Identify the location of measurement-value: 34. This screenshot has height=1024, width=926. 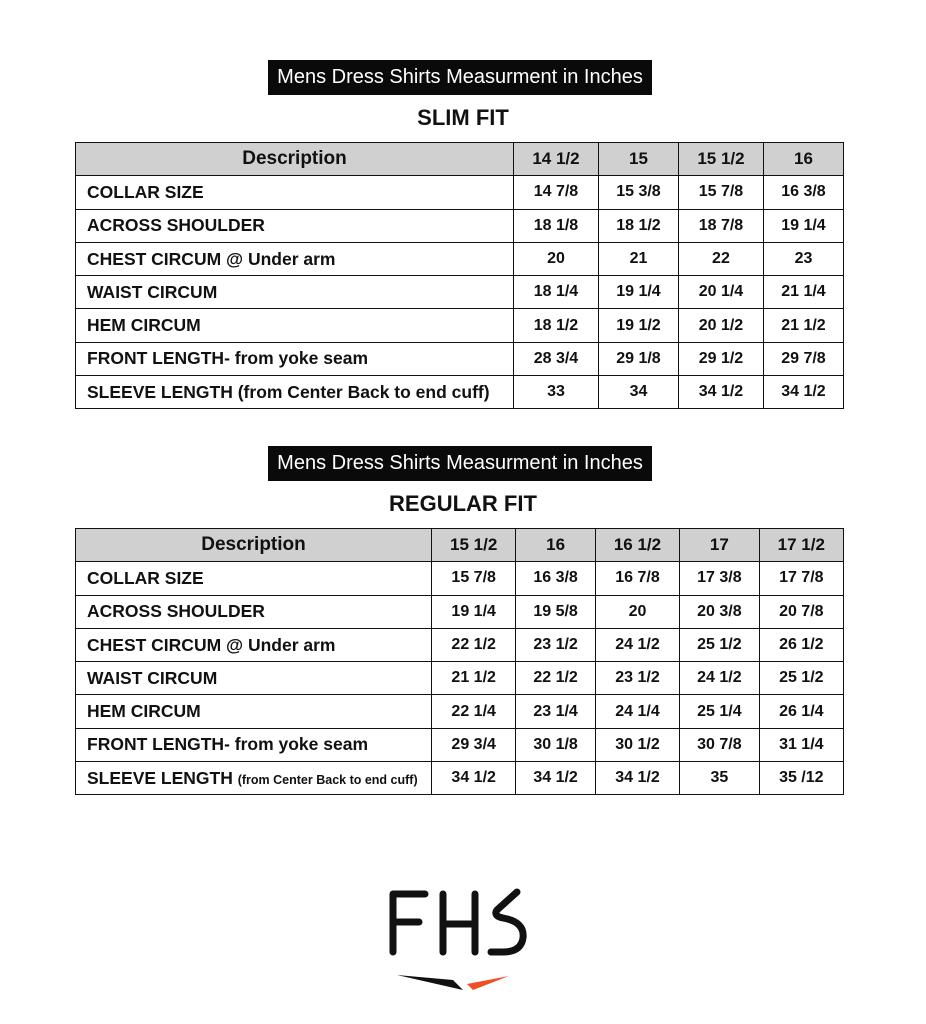
(638, 392).